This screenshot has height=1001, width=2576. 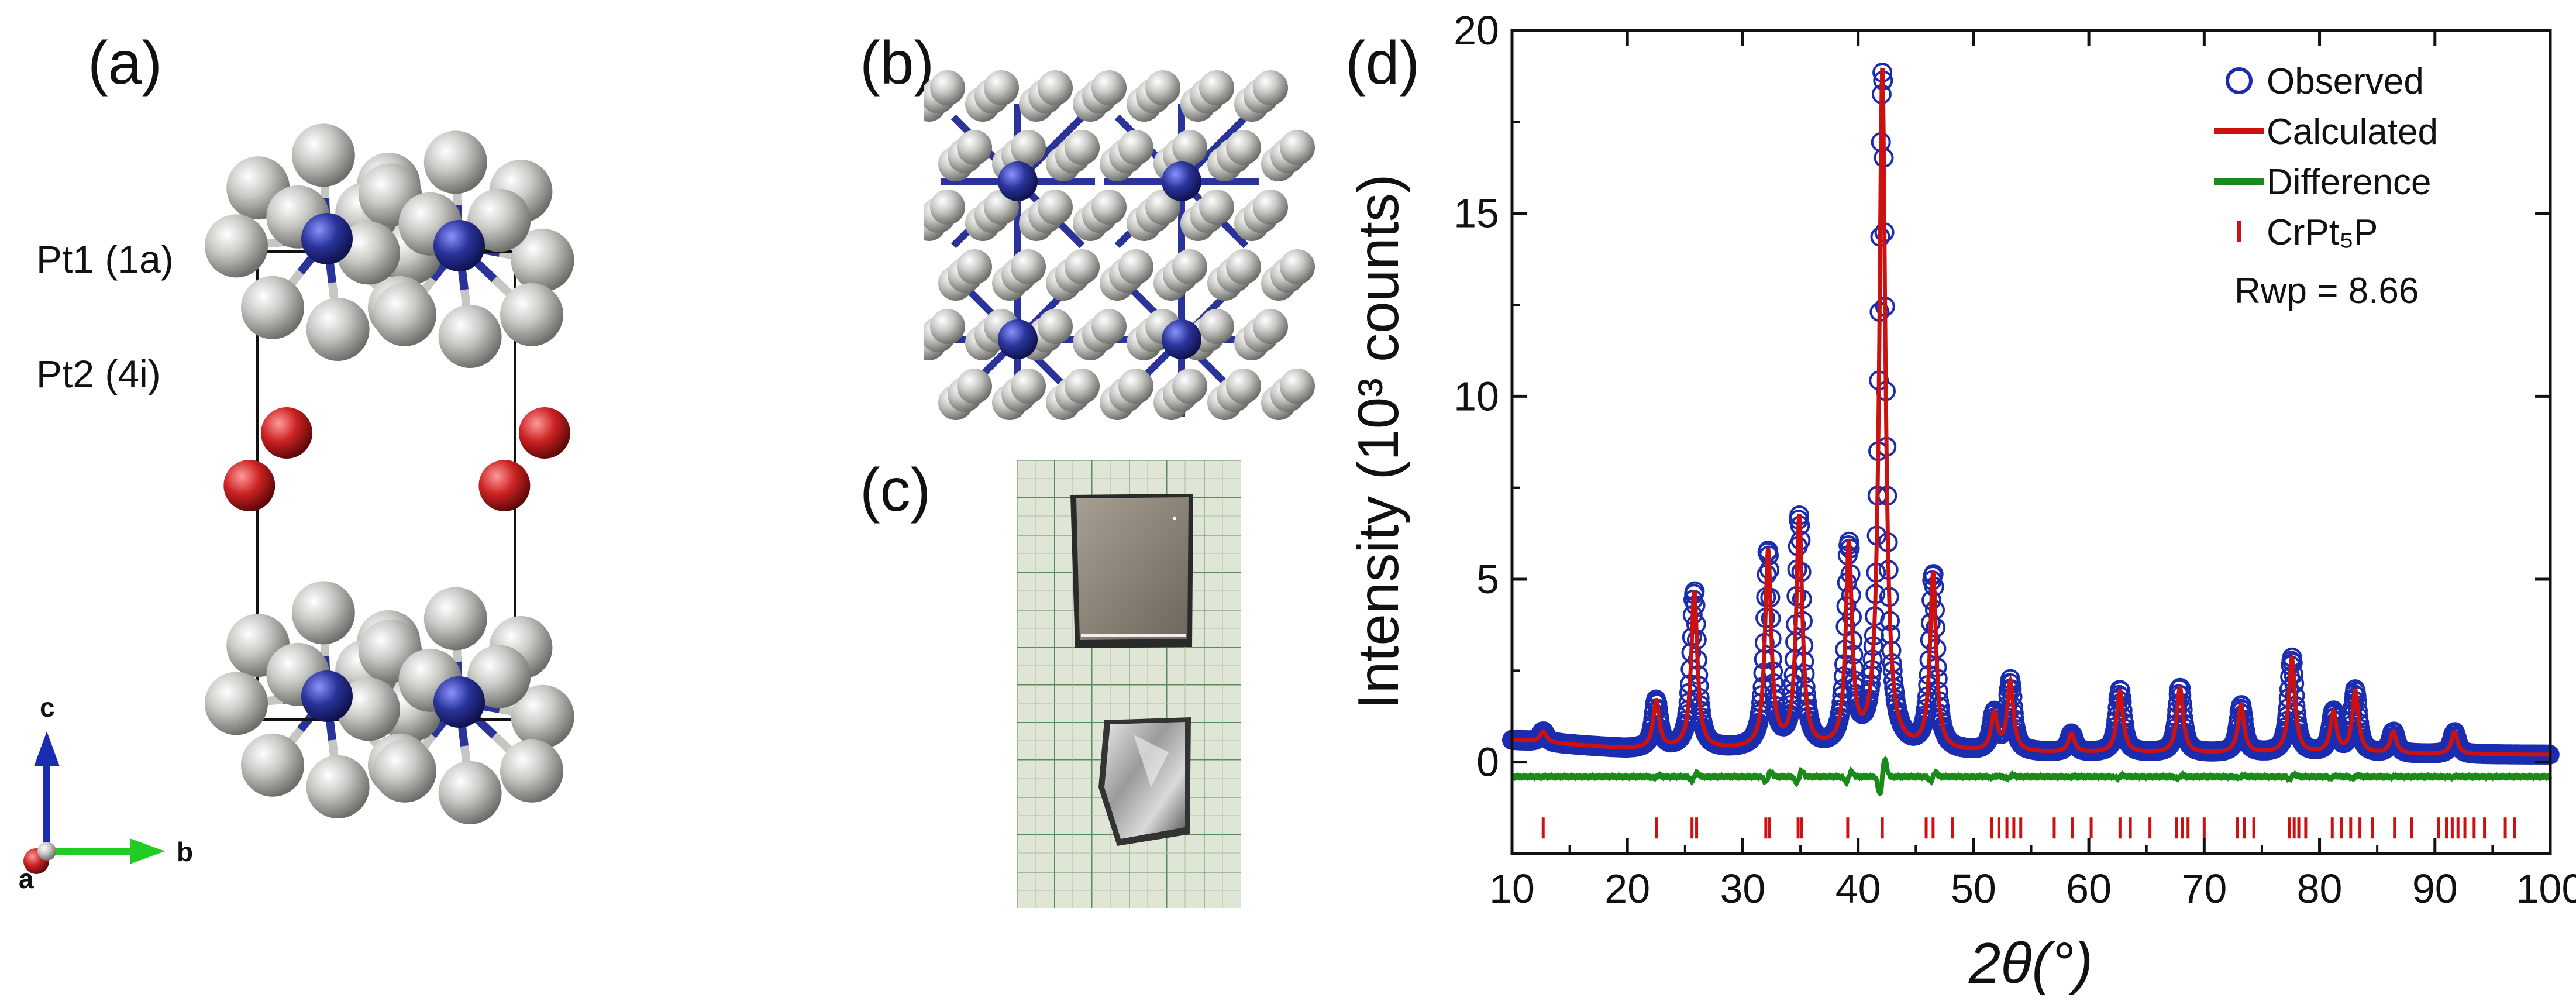 I want to click on crystal-structure-top-view, so click(x=1119, y=245).